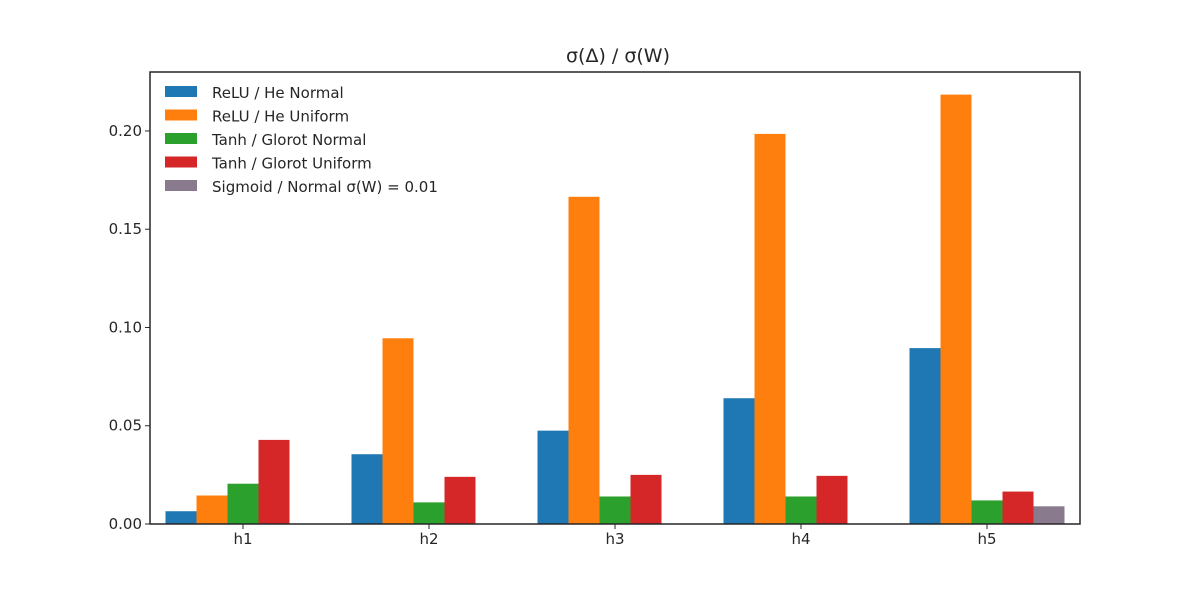 This screenshot has height=600, width=1200. Describe the element at coordinates (278, 93) in the screenshot. I see `legend-label-1: ReLU / He Normal` at that location.